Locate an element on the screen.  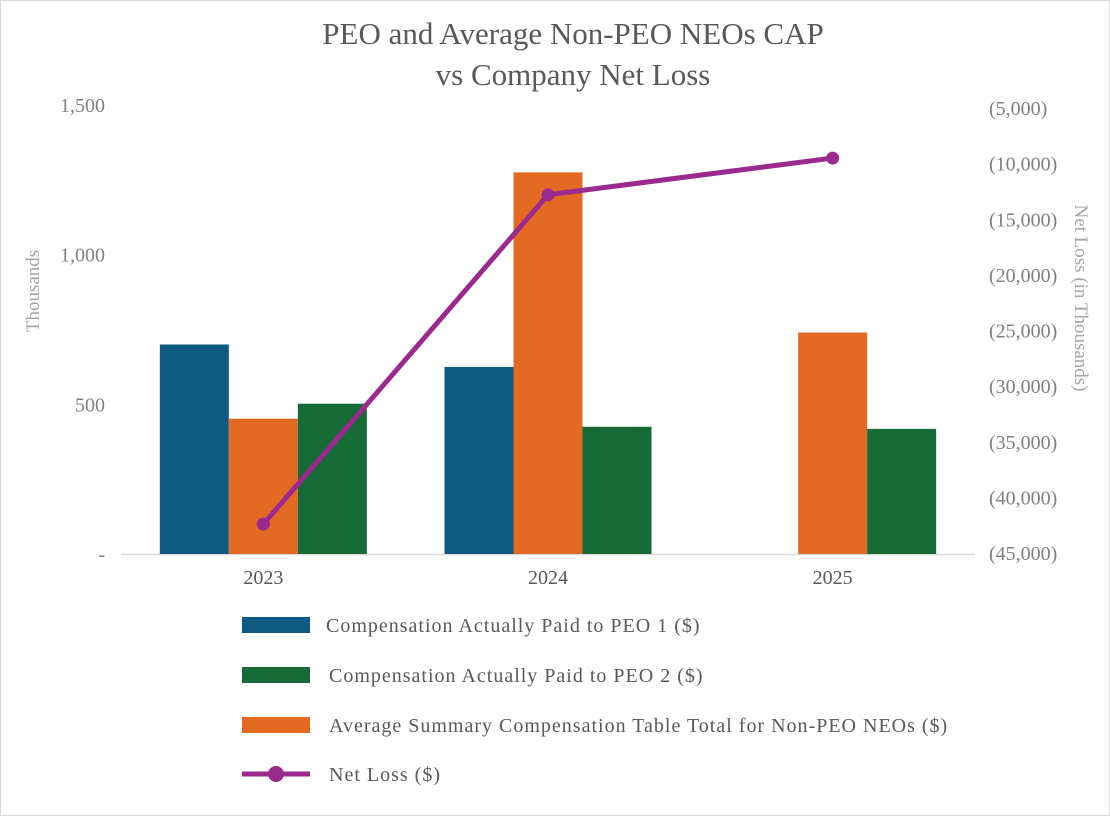
chart-title-line-1: PEO and Average Non-PEO NEOs CAP is located at coordinates (572, 33).